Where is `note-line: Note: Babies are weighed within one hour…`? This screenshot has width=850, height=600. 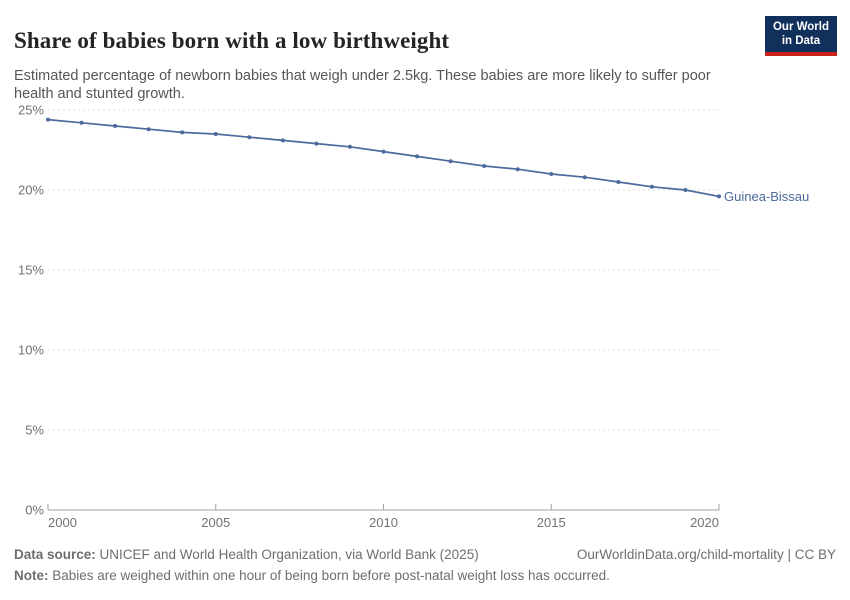
note-line: Note: Babies are weighed within one hour… is located at coordinates (312, 575).